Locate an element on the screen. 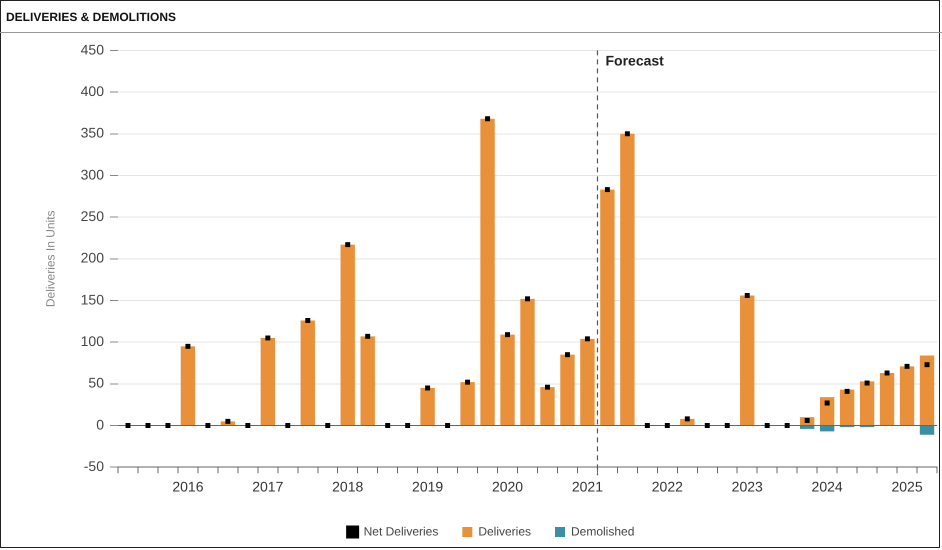 This screenshot has width=942, height=550. y-axis-title: Deliveries In Units is located at coordinates (51, 259).